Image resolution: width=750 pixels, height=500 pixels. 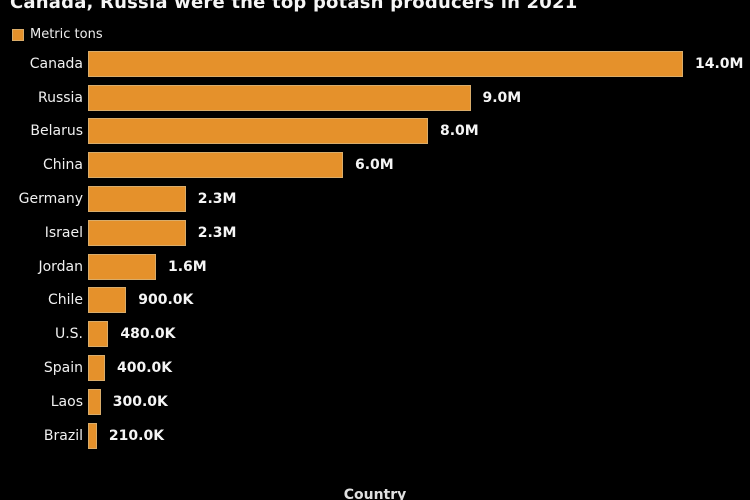 I want to click on chart-row: Canada 14.0M, so click(x=375, y=64).